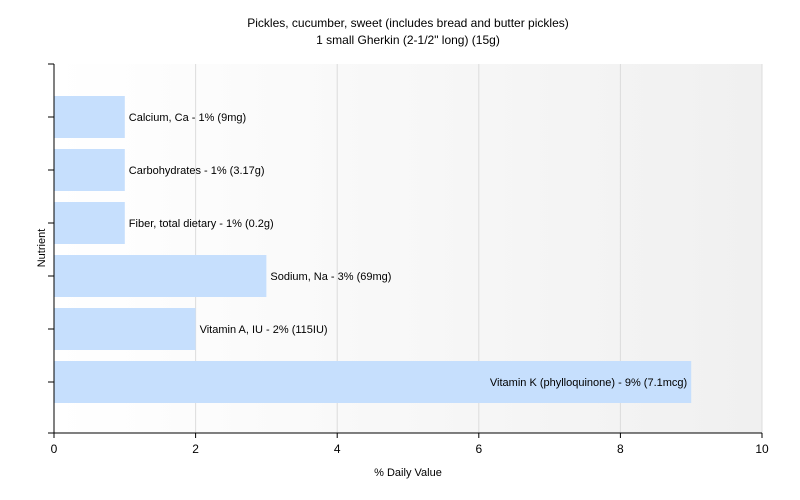 This screenshot has width=800, height=500. I want to click on bar-label: Sodium, Na - 3% (69mg), so click(330, 277).